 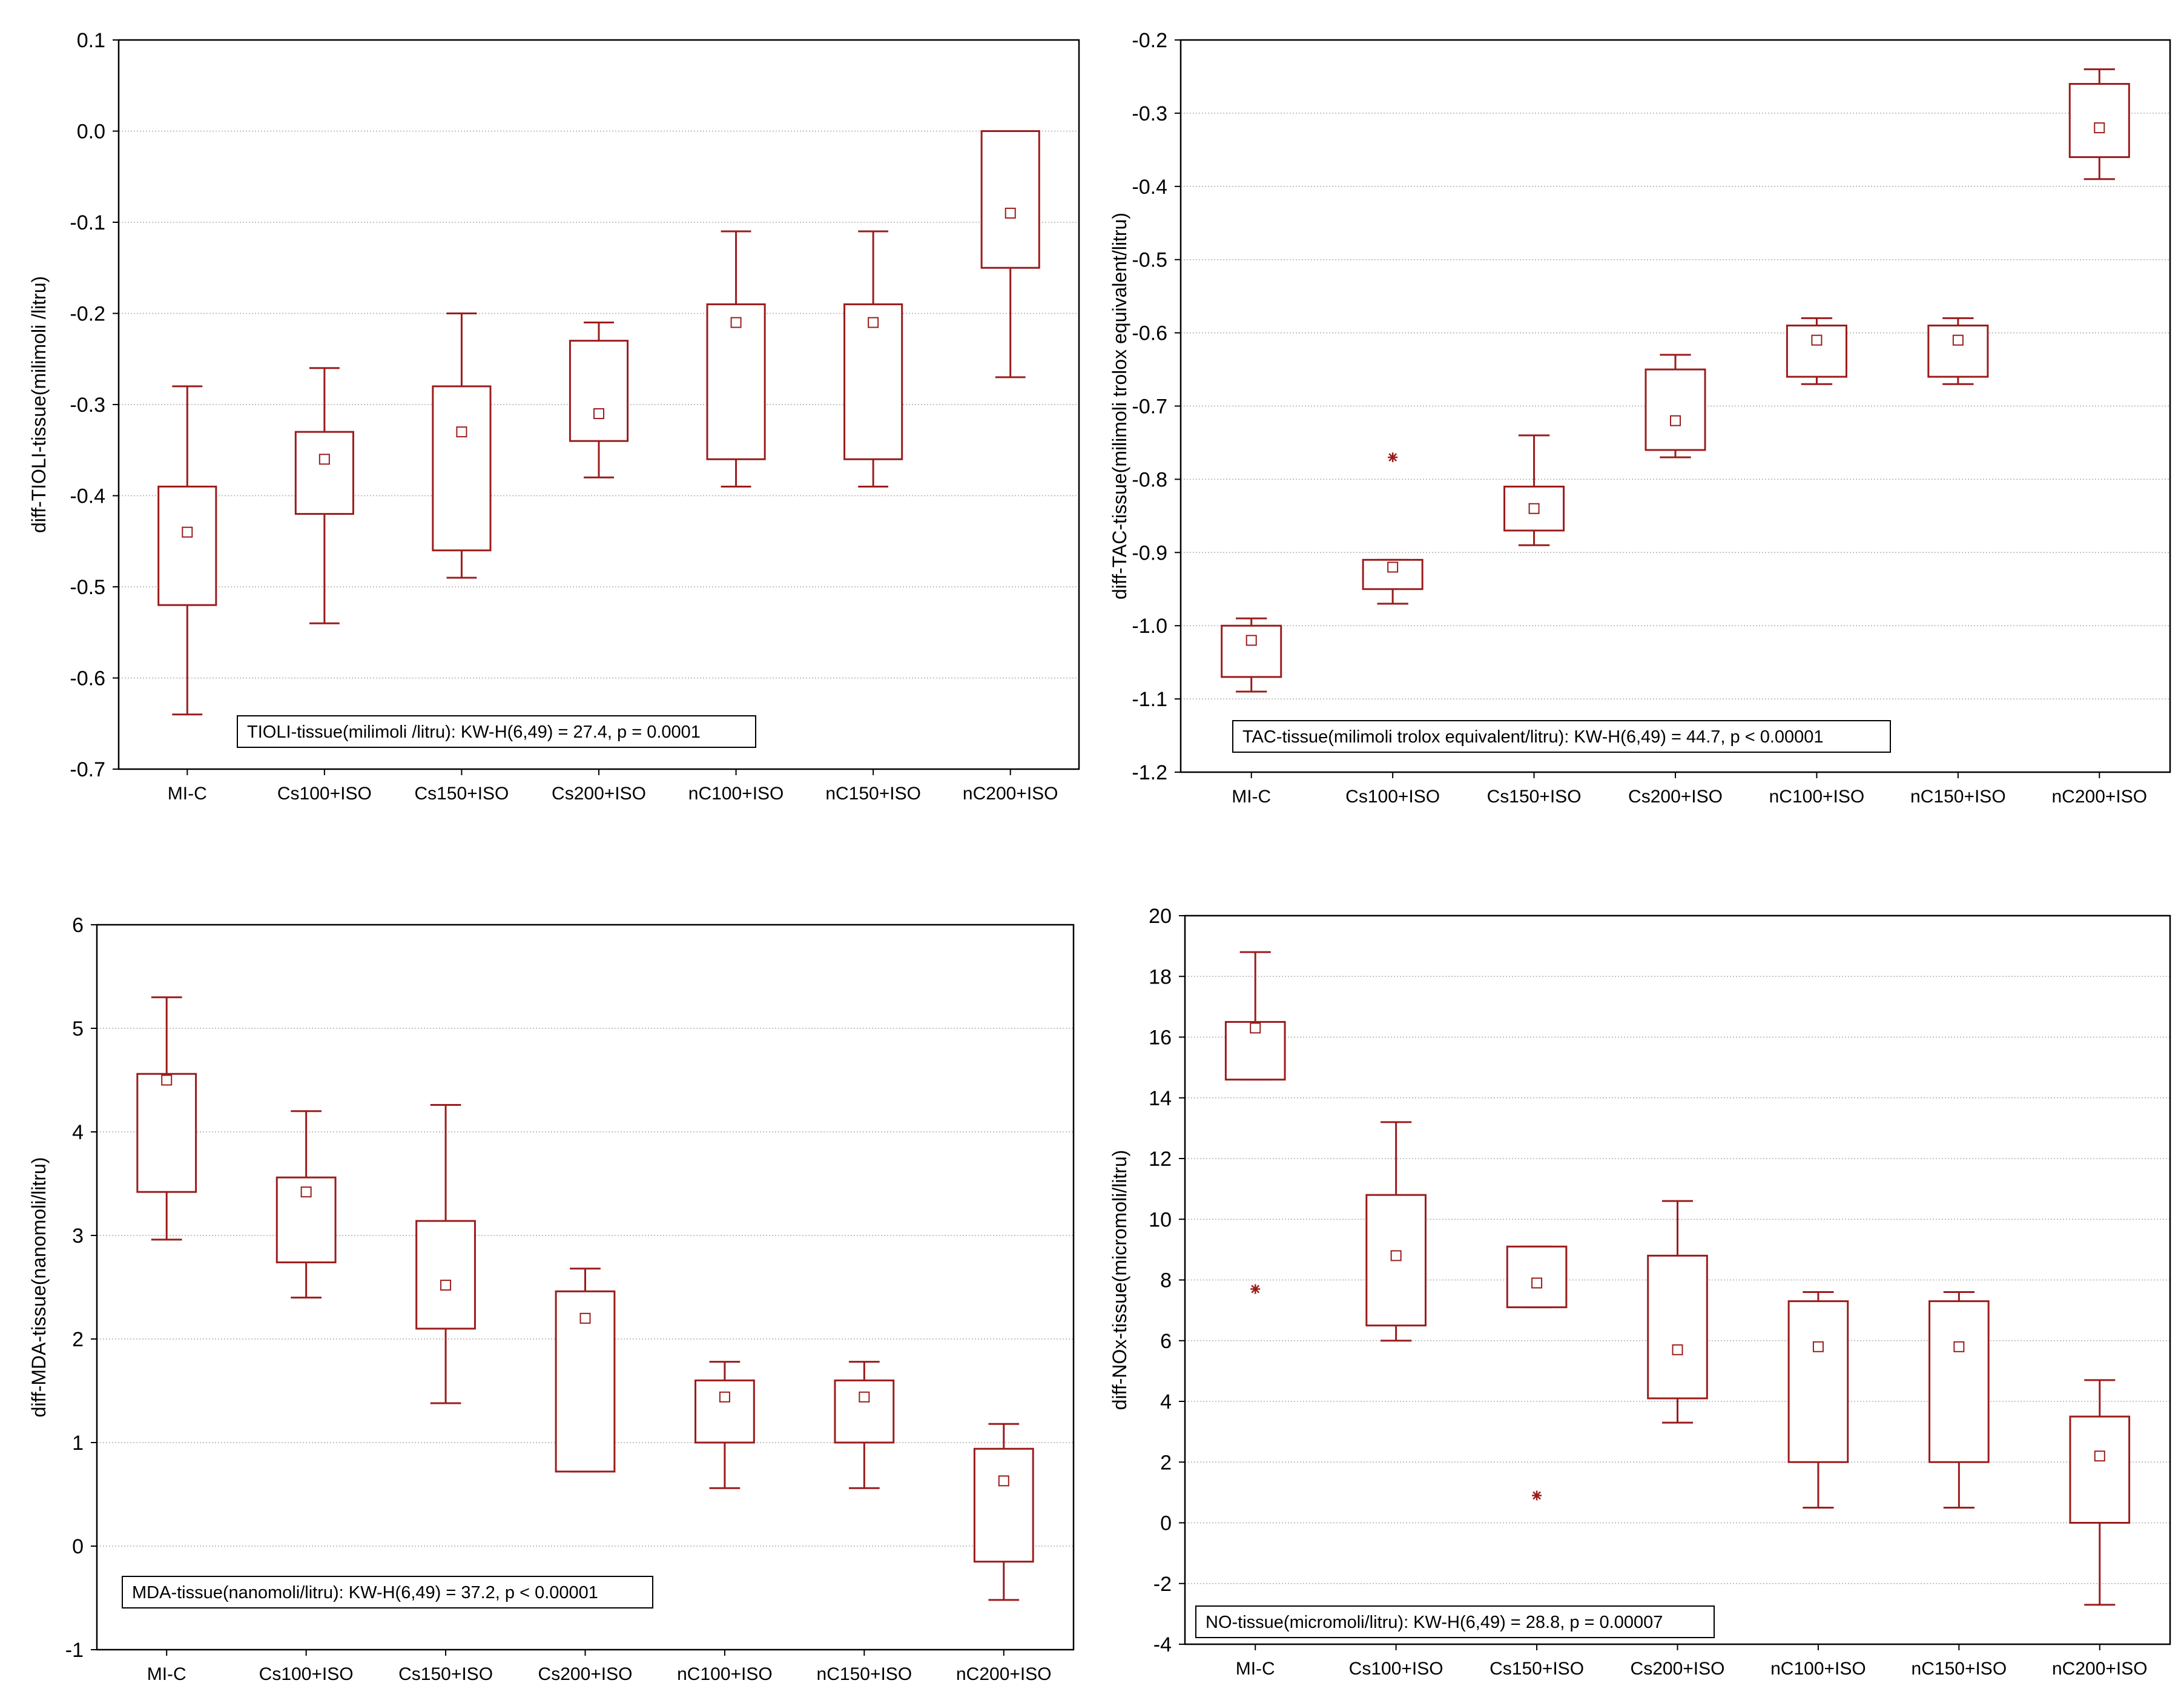 I want to click on y-tick-label: 0.1, so click(x=91, y=40).